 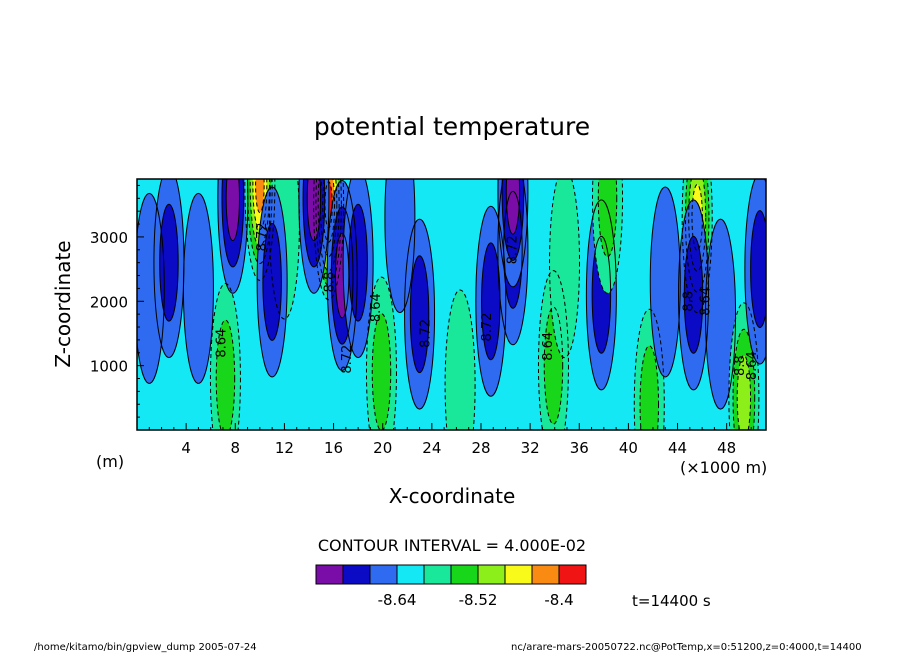 I want to click on x-tick-label: 16, so click(x=333, y=448).